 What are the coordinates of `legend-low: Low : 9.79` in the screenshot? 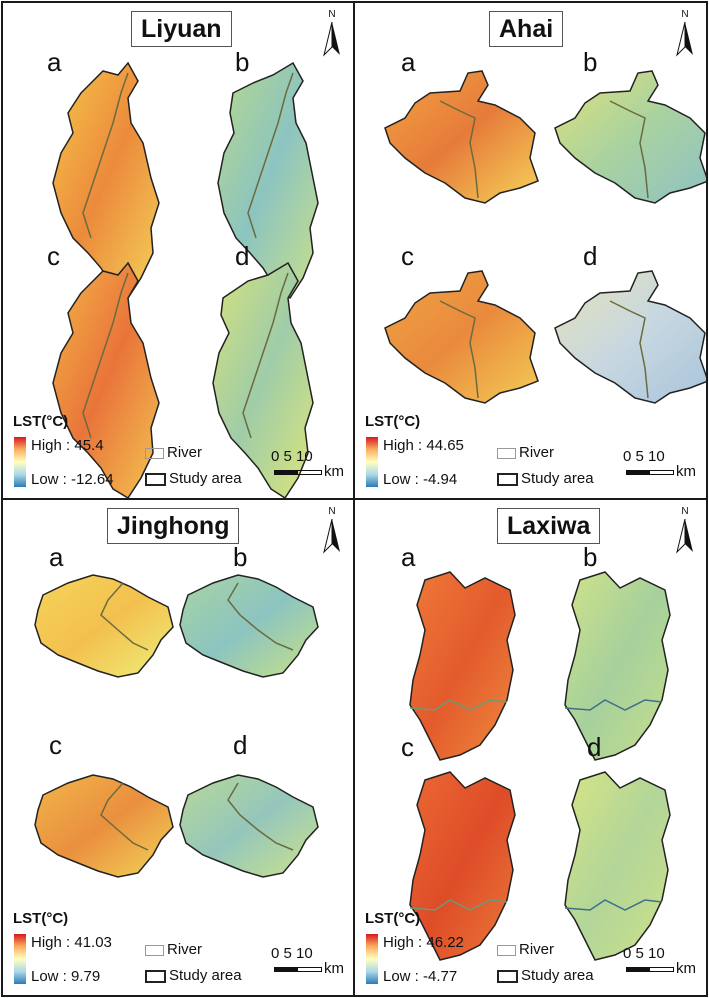 It's located at (66, 976).